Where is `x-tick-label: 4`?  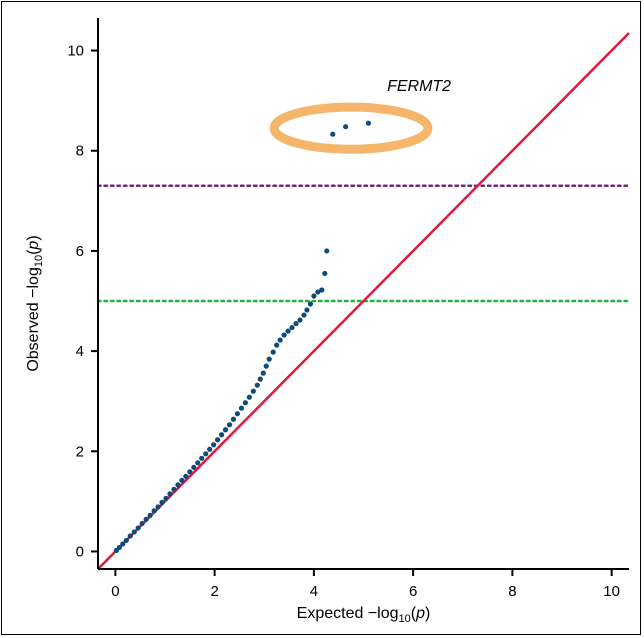 x-tick-label: 4 is located at coordinates (314, 591).